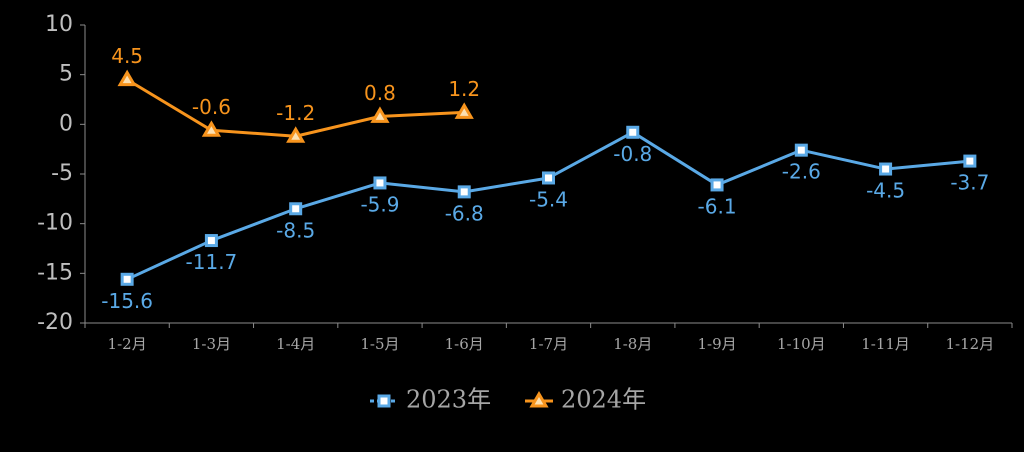  Describe the element at coordinates (55, 272) in the screenshot. I see `y-tick-label: -15` at that location.